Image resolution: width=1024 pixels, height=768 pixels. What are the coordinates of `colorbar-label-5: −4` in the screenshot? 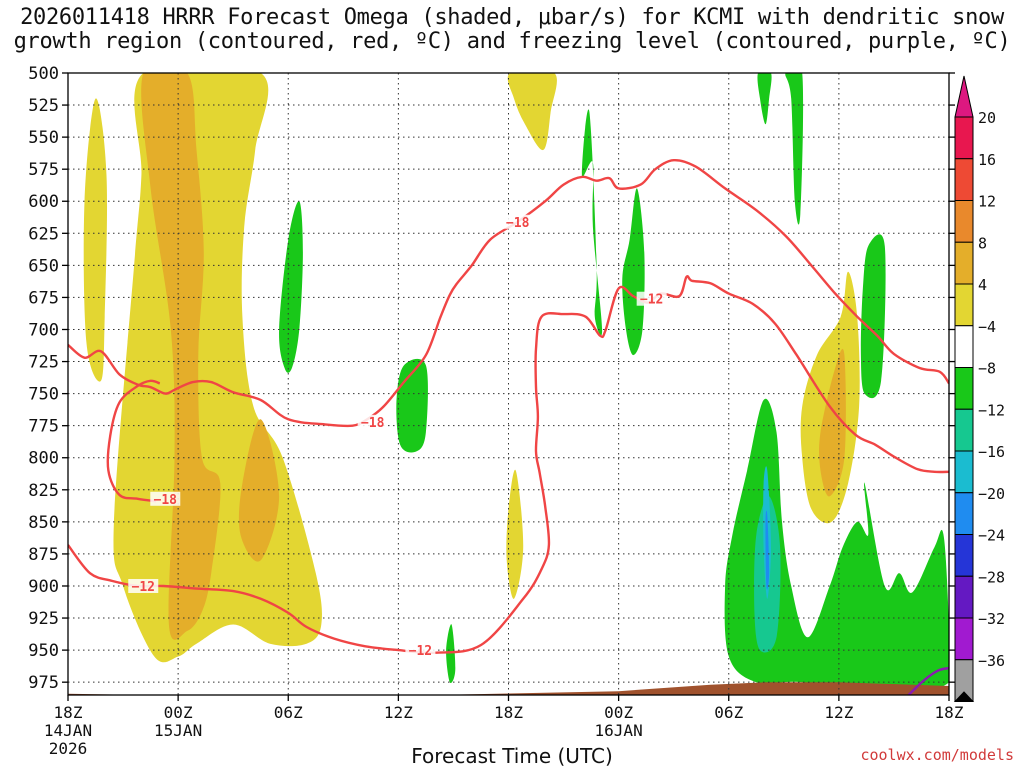 It's located at (987, 327).